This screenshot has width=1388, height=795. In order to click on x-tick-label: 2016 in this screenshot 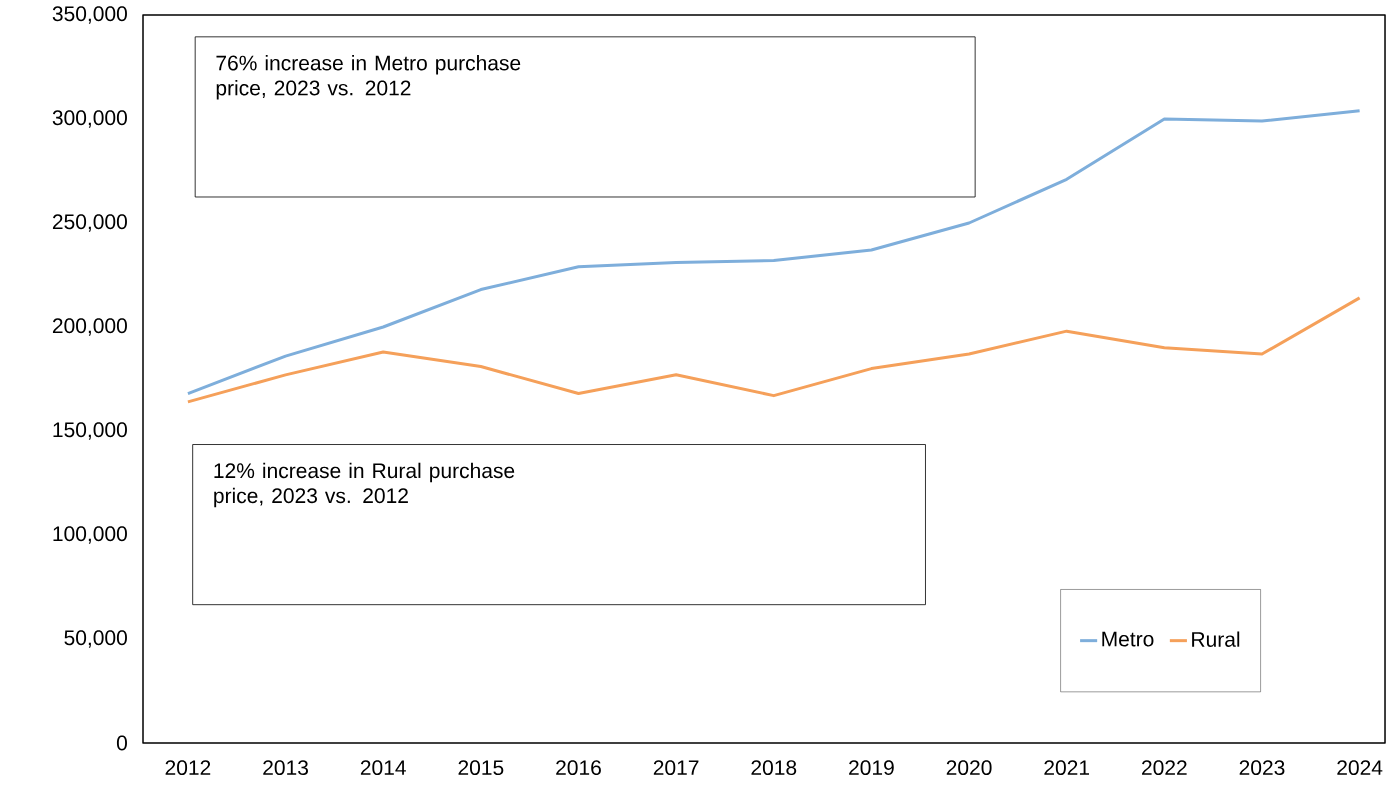, I will do `click(578, 768)`.